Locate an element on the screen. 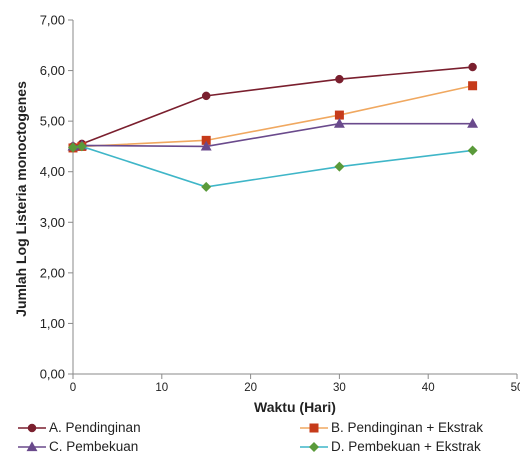 This screenshot has height=464, width=520. y-tick-label: 2,00 is located at coordinates (52, 272).